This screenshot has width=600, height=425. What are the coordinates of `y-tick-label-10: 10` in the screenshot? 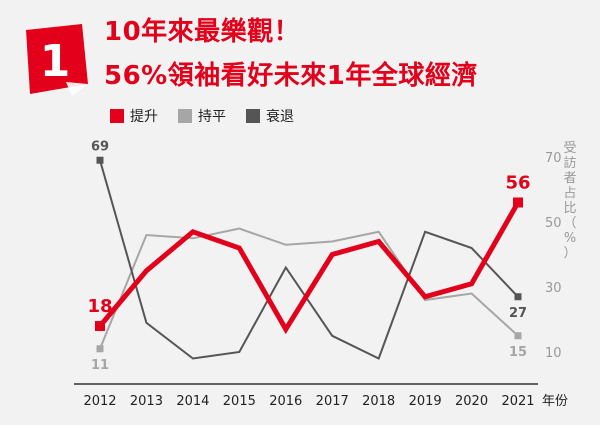 It's located at (553, 353).